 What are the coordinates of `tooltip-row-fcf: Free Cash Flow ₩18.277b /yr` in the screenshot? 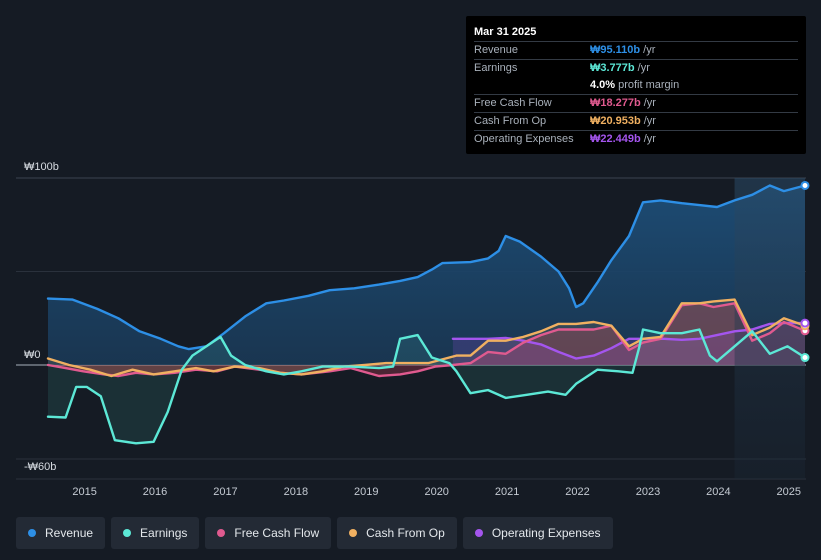 It's located at (636, 103).